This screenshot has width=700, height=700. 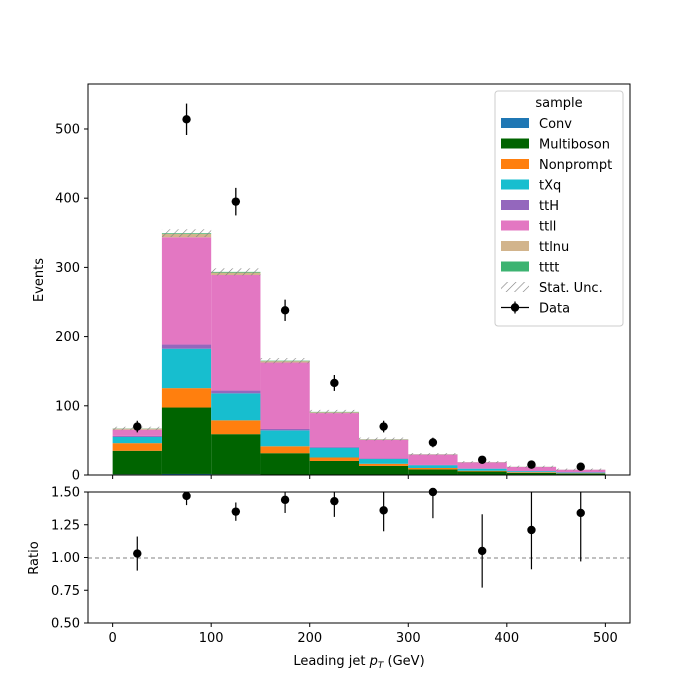 What do you see at coordinates (515, 164) in the screenshot?
I see `legend-swatch-nonprompt` at bounding box center [515, 164].